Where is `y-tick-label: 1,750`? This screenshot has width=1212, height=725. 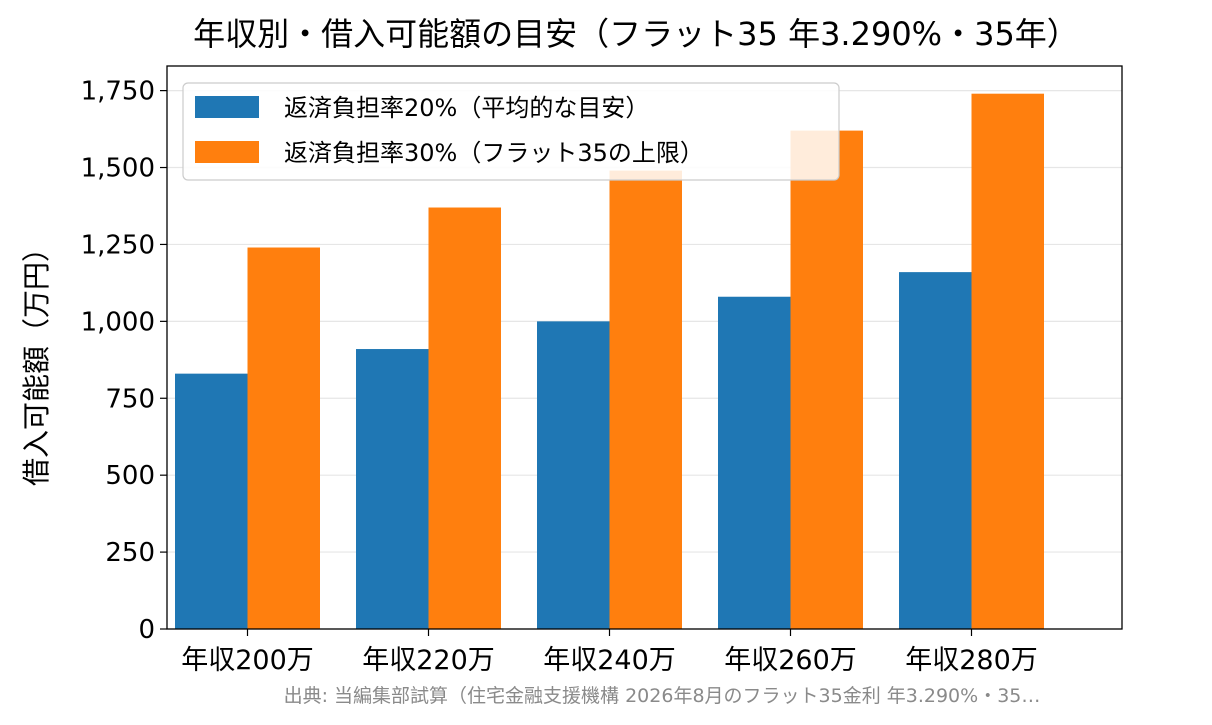 y-tick-label: 1,750 is located at coordinates (118, 92).